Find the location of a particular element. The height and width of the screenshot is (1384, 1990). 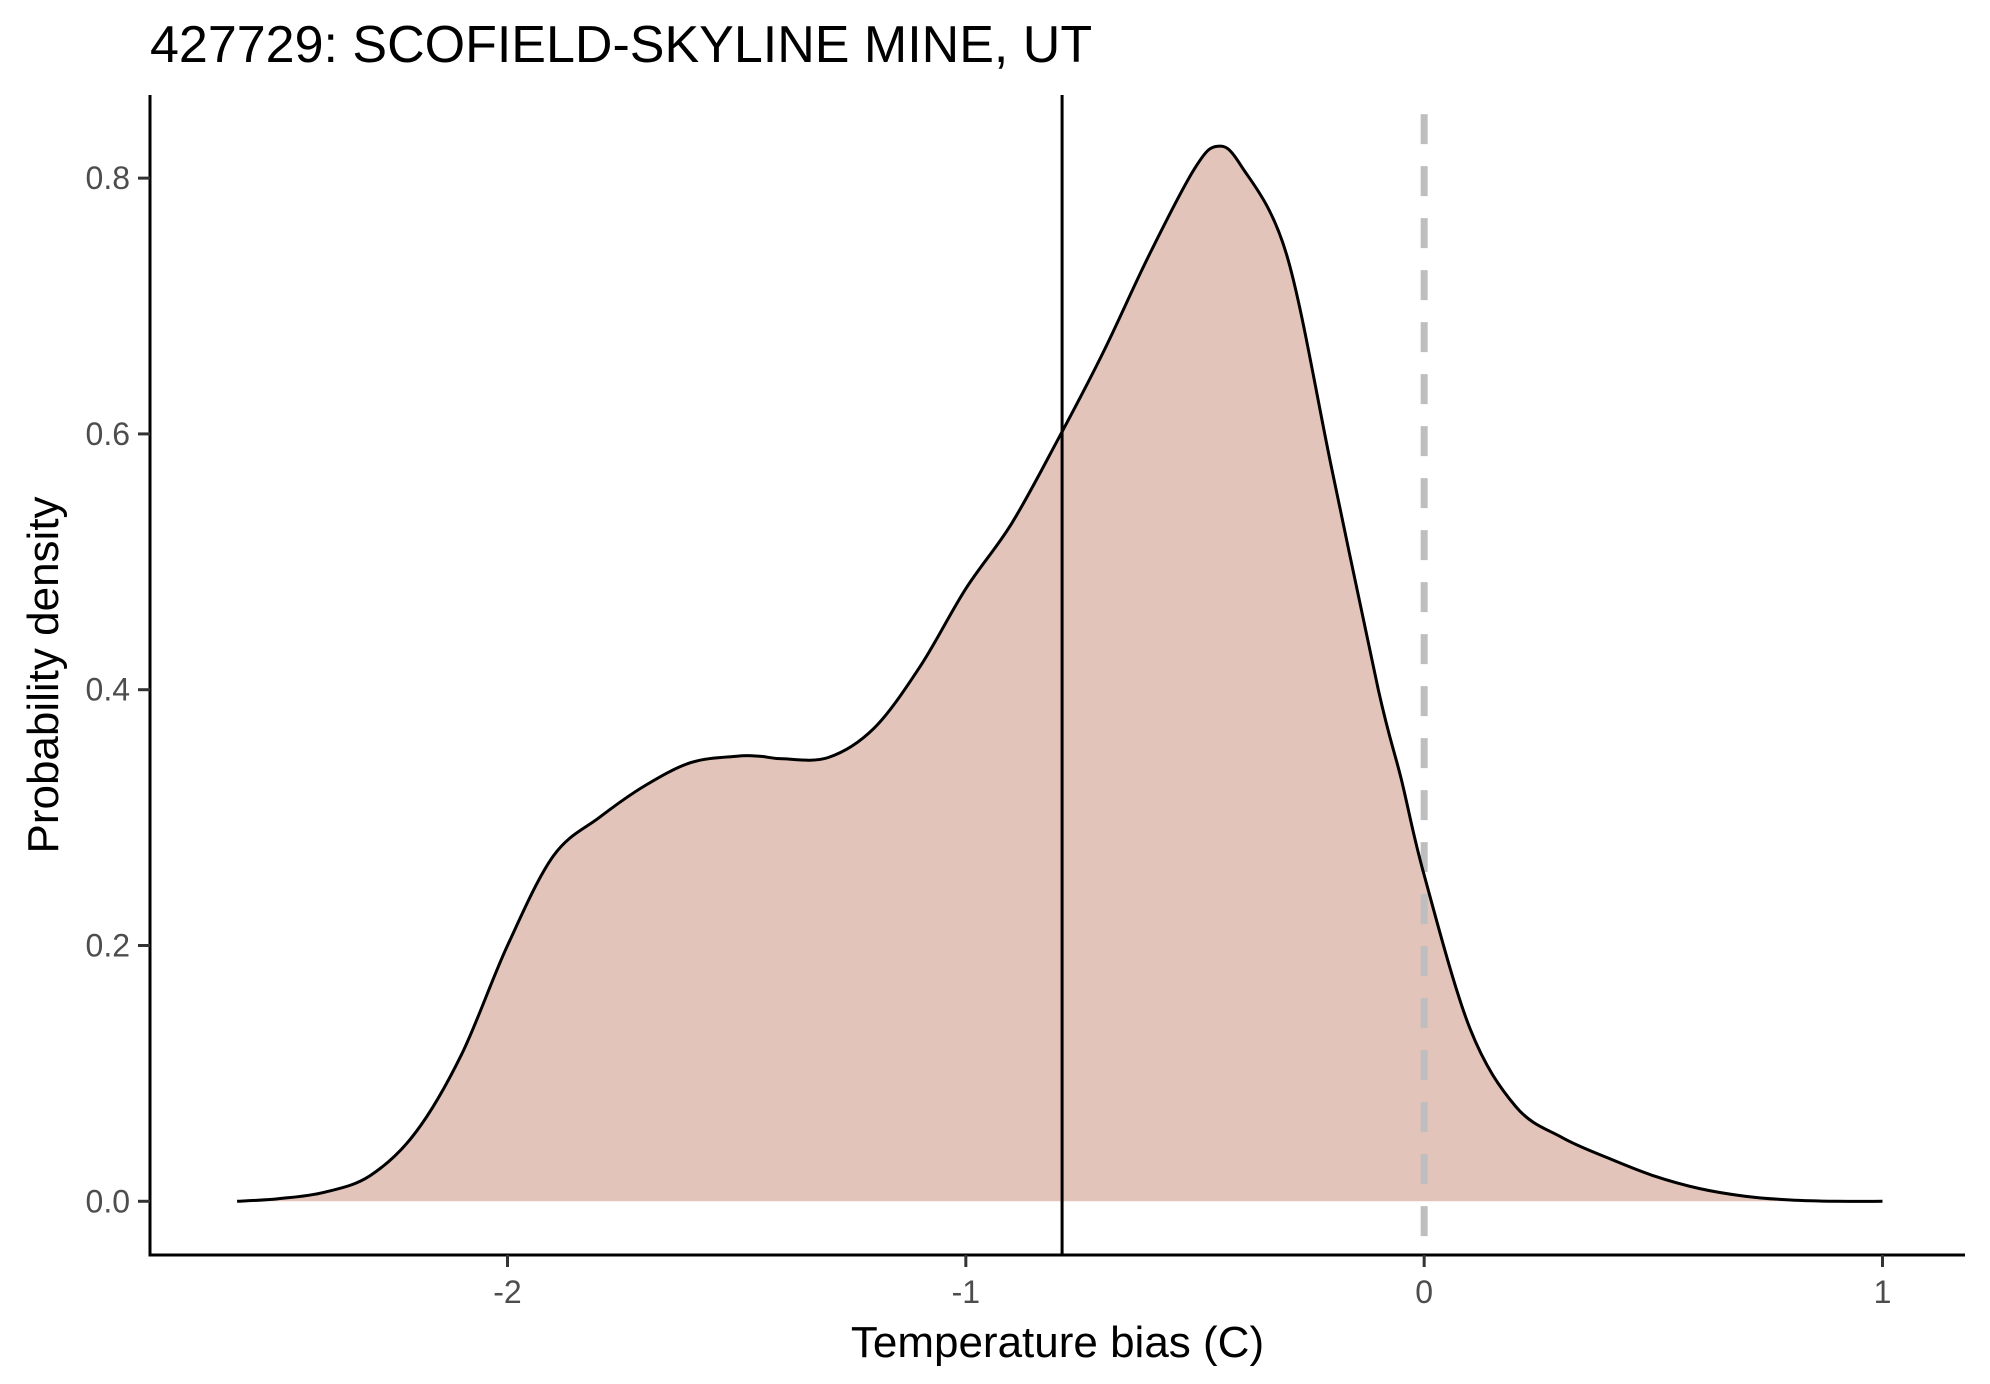

y-tick-label: 0.2 is located at coordinates (108, 945).